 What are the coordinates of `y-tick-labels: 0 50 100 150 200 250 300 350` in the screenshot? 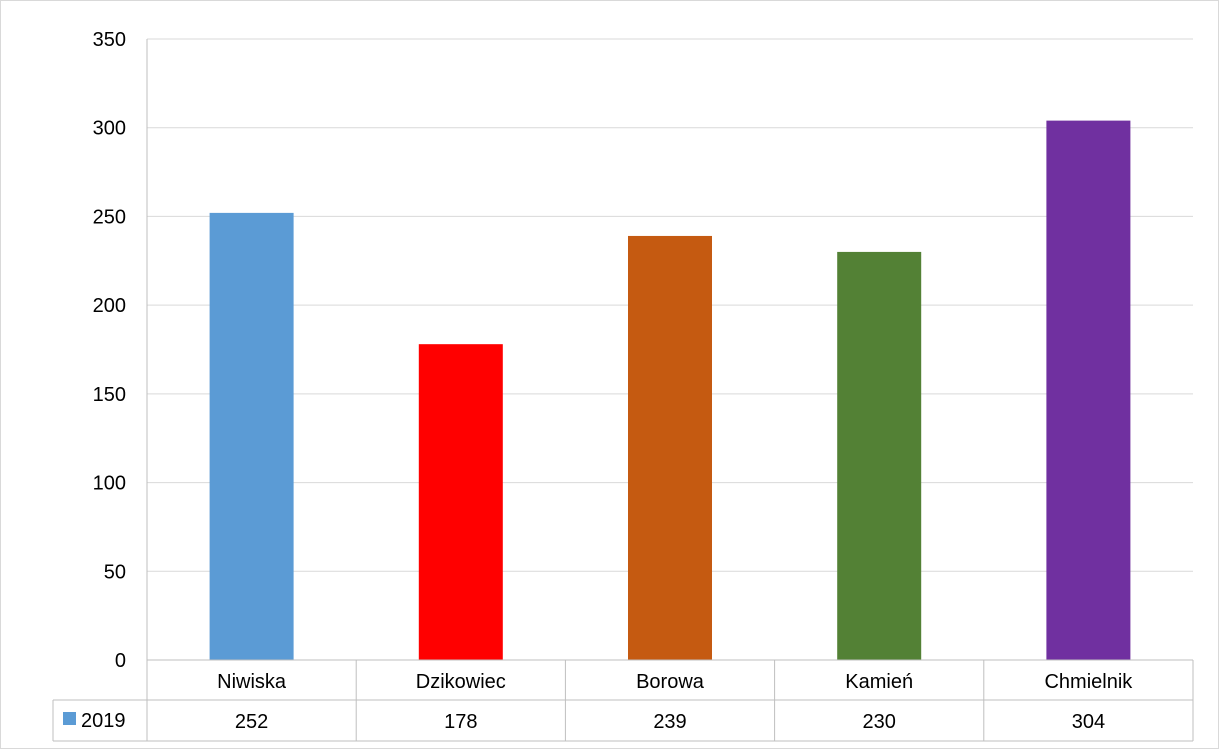 It's located at (109, 350).